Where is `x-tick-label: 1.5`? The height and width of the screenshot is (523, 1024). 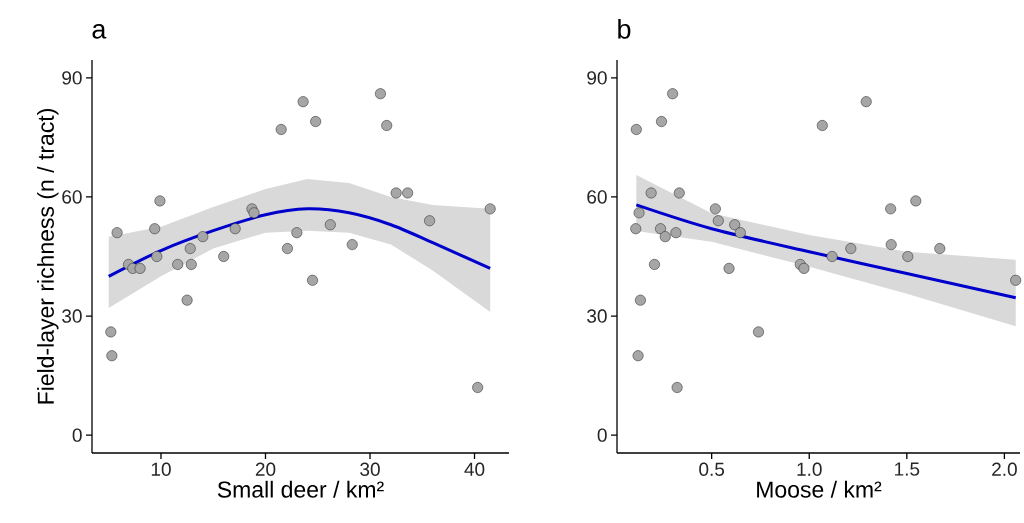 x-tick-label: 1.5 is located at coordinates (907, 469).